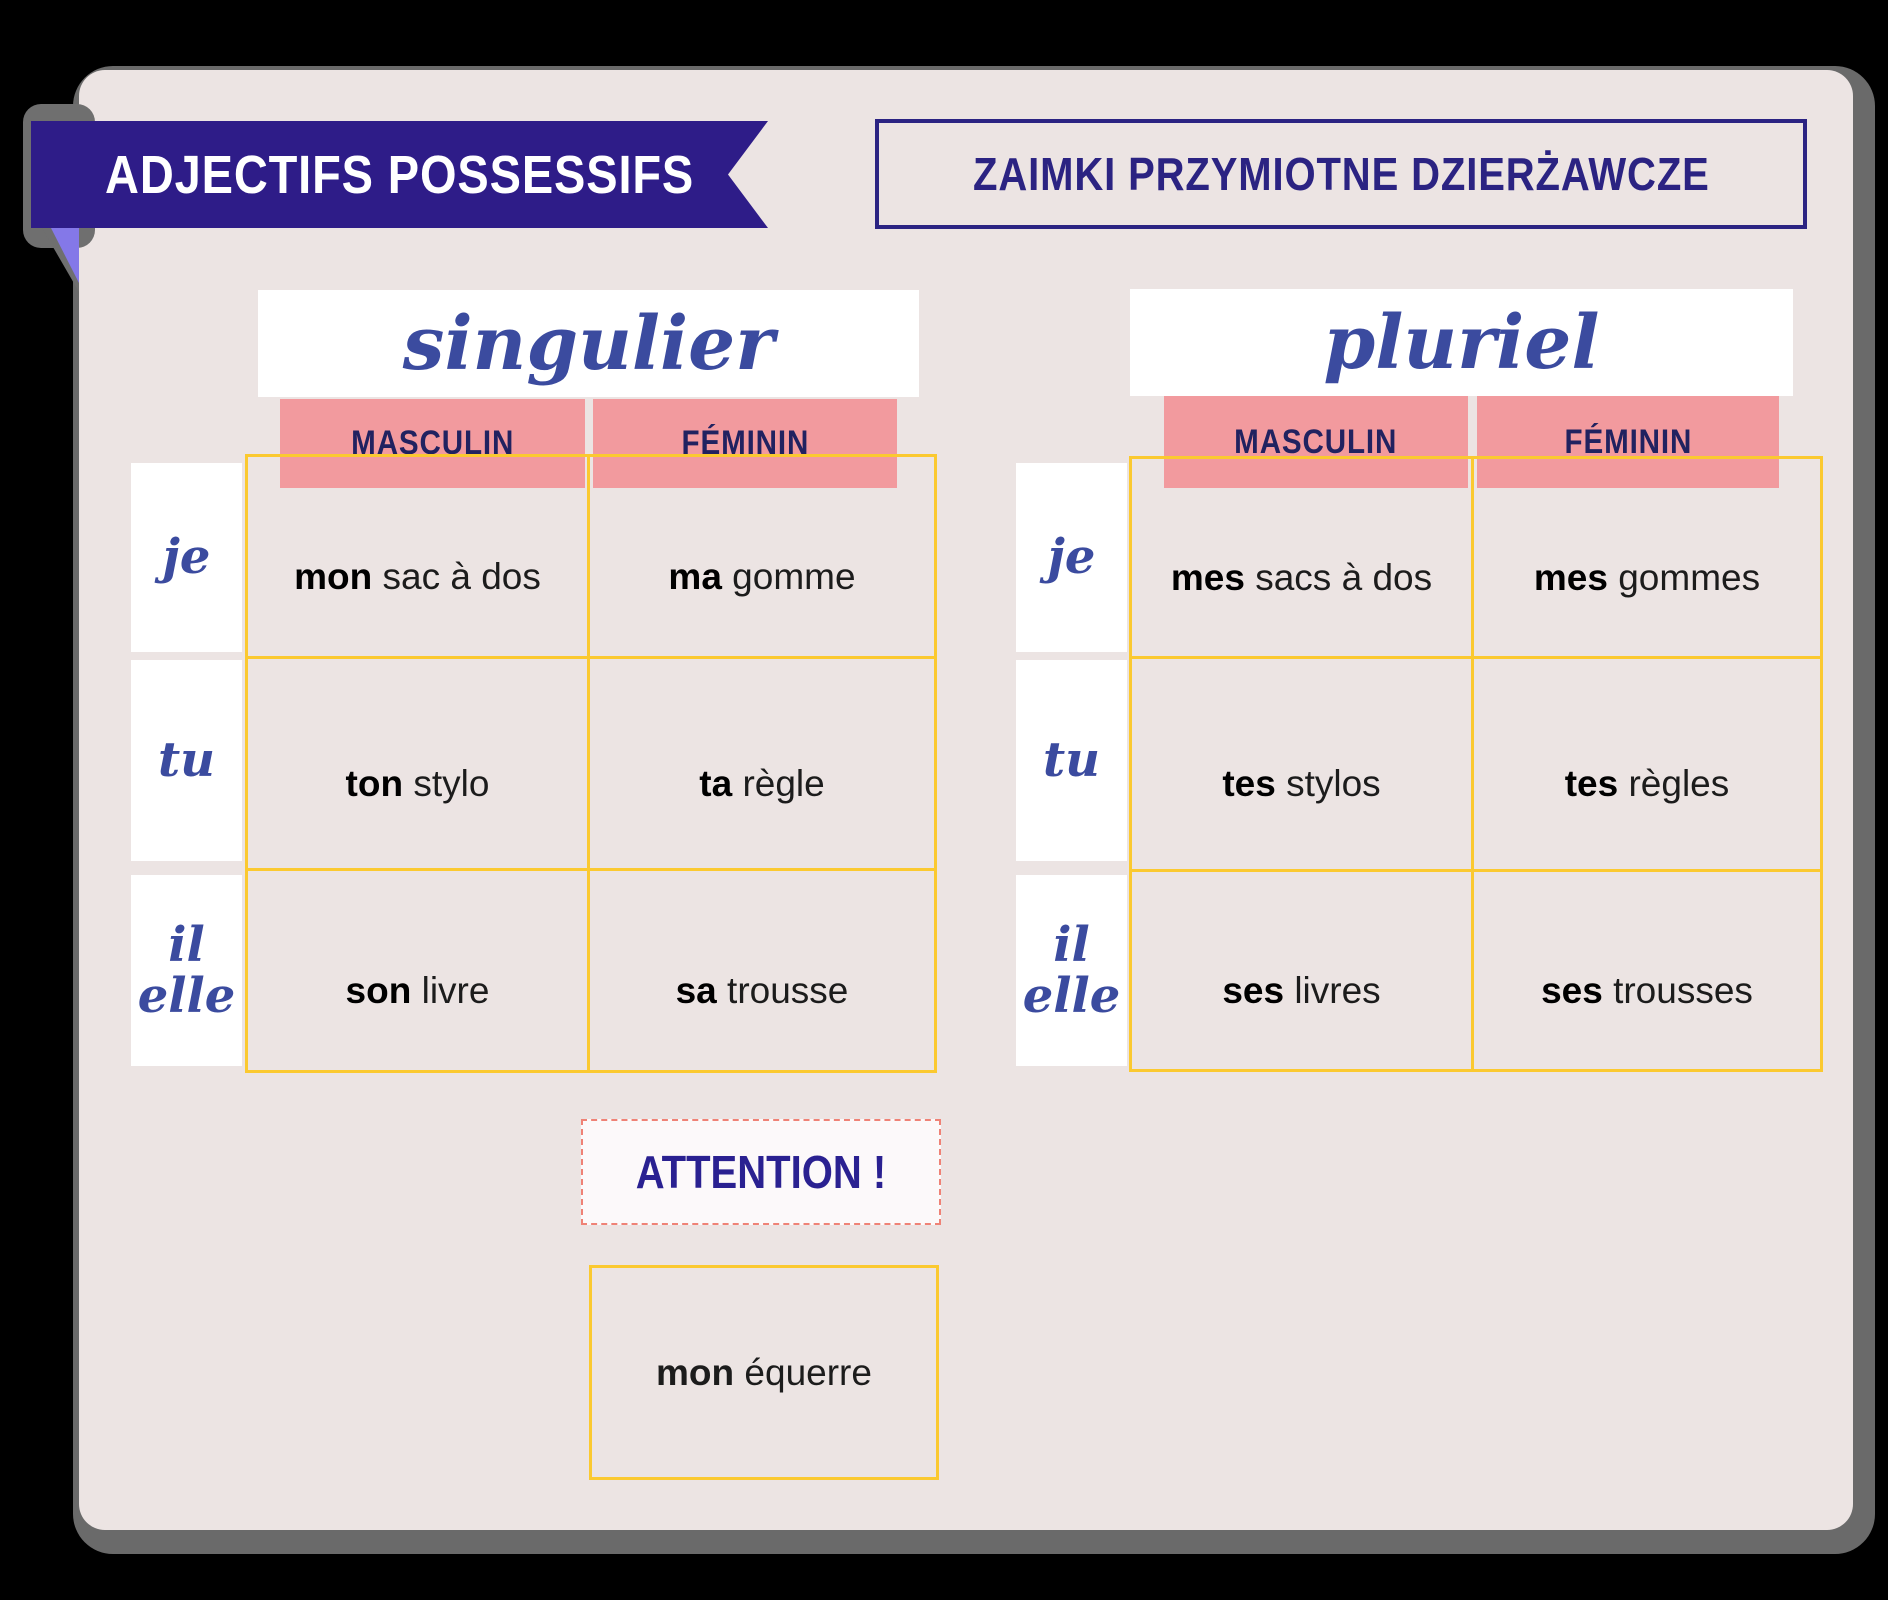 The image size is (1888, 1600). I want to click on table-cell: son livre, so click(417, 970).